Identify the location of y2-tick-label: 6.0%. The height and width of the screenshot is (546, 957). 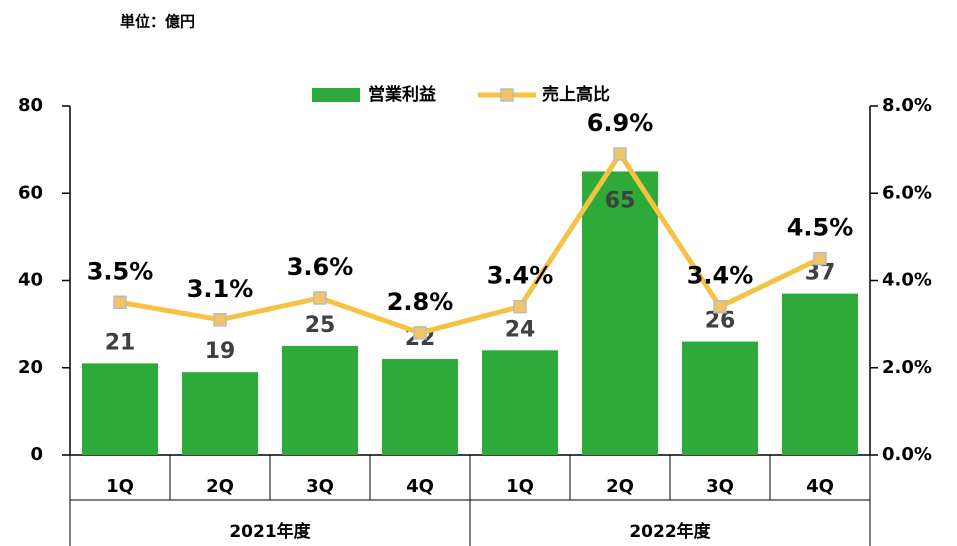
(907, 192).